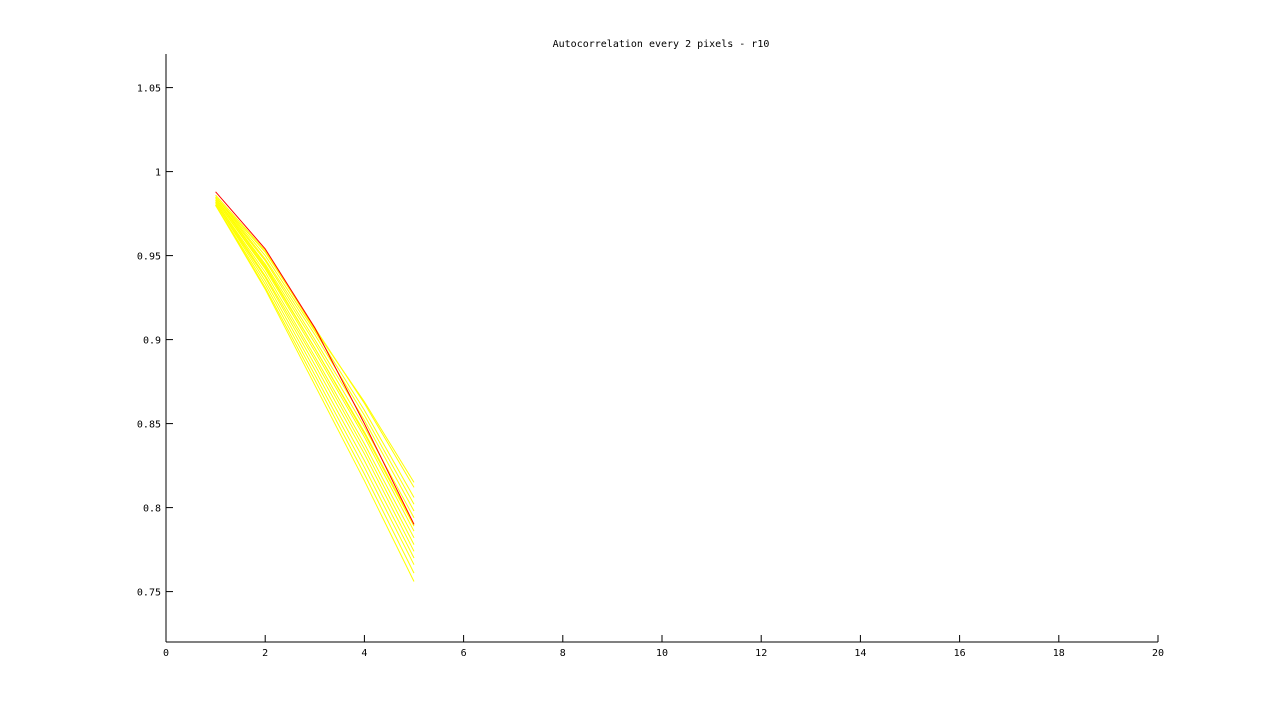  I want to click on x-tick-label: 18, so click(1059, 653).